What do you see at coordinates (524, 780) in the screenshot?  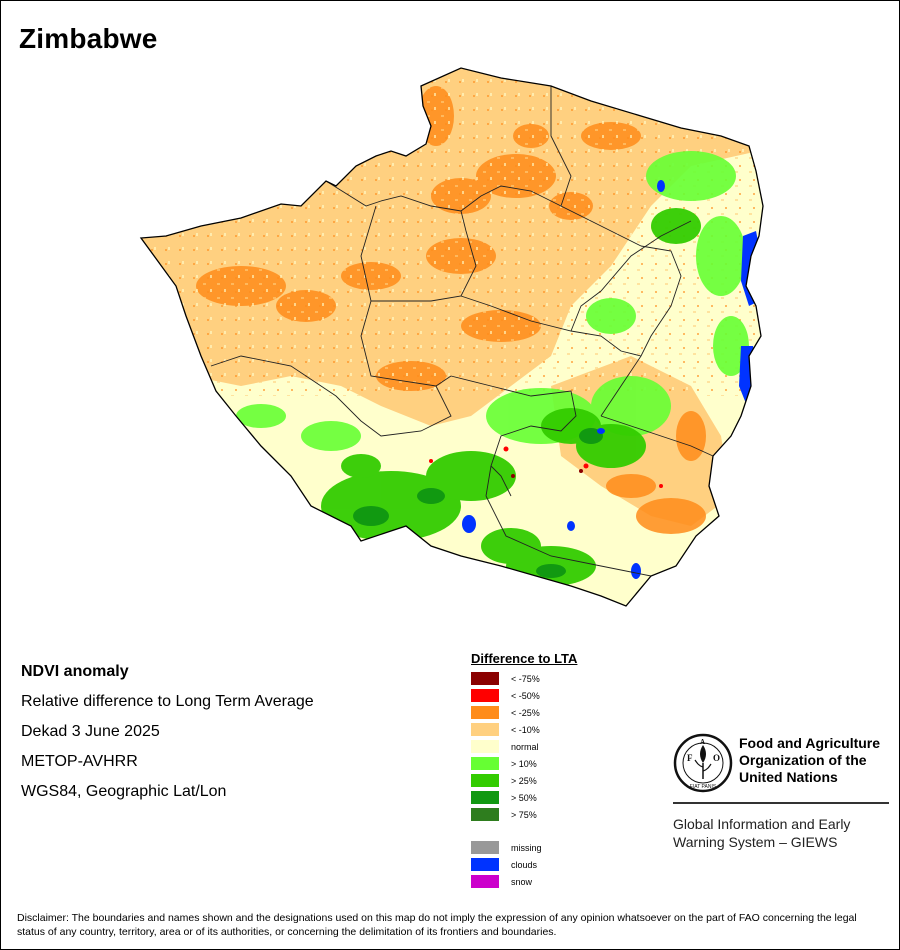 I see `legend-item-label: > 25%` at bounding box center [524, 780].